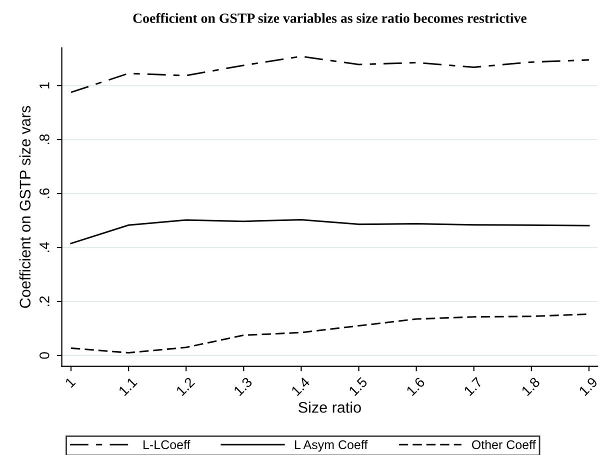 Image resolution: width=600 pixels, height=455 pixels. Describe the element at coordinates (504, 445) in the screenshot. I see `legend-label: Other Coeff` at that location.